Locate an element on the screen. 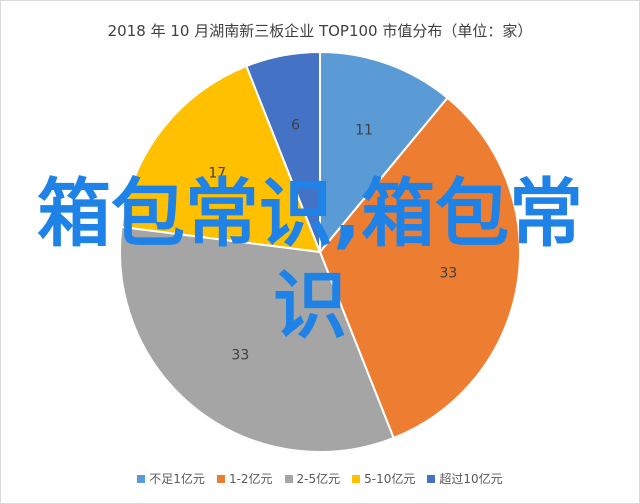 Image resolution: width=640 pixels, height=504 pixels. legend-item-4: 超过10亿元 is located at coordinates (465, 478).